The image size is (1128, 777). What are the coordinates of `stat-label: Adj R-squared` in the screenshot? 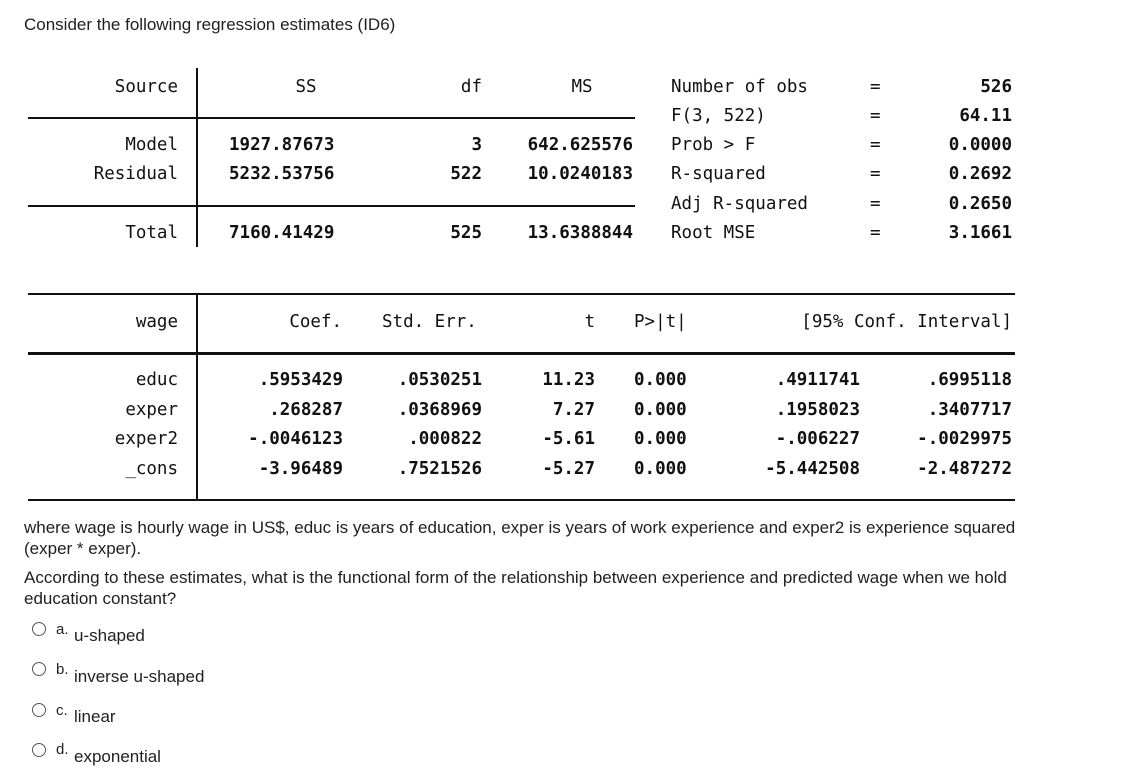 It's located at (739, 204).